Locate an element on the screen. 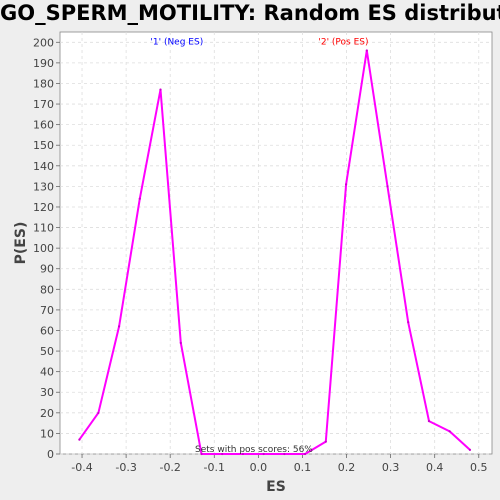  x-tick-label: 0.0 is located at coordinates (259, 467).